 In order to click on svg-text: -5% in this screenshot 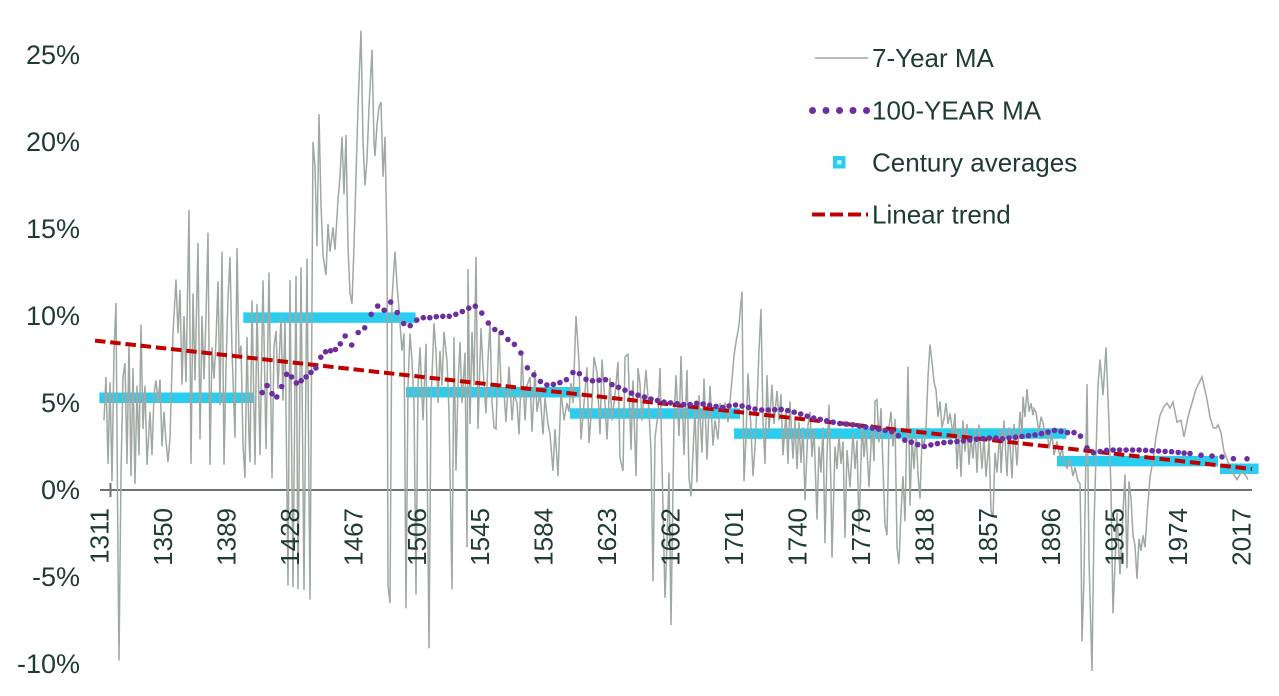, I will do `click(56, 577)`.